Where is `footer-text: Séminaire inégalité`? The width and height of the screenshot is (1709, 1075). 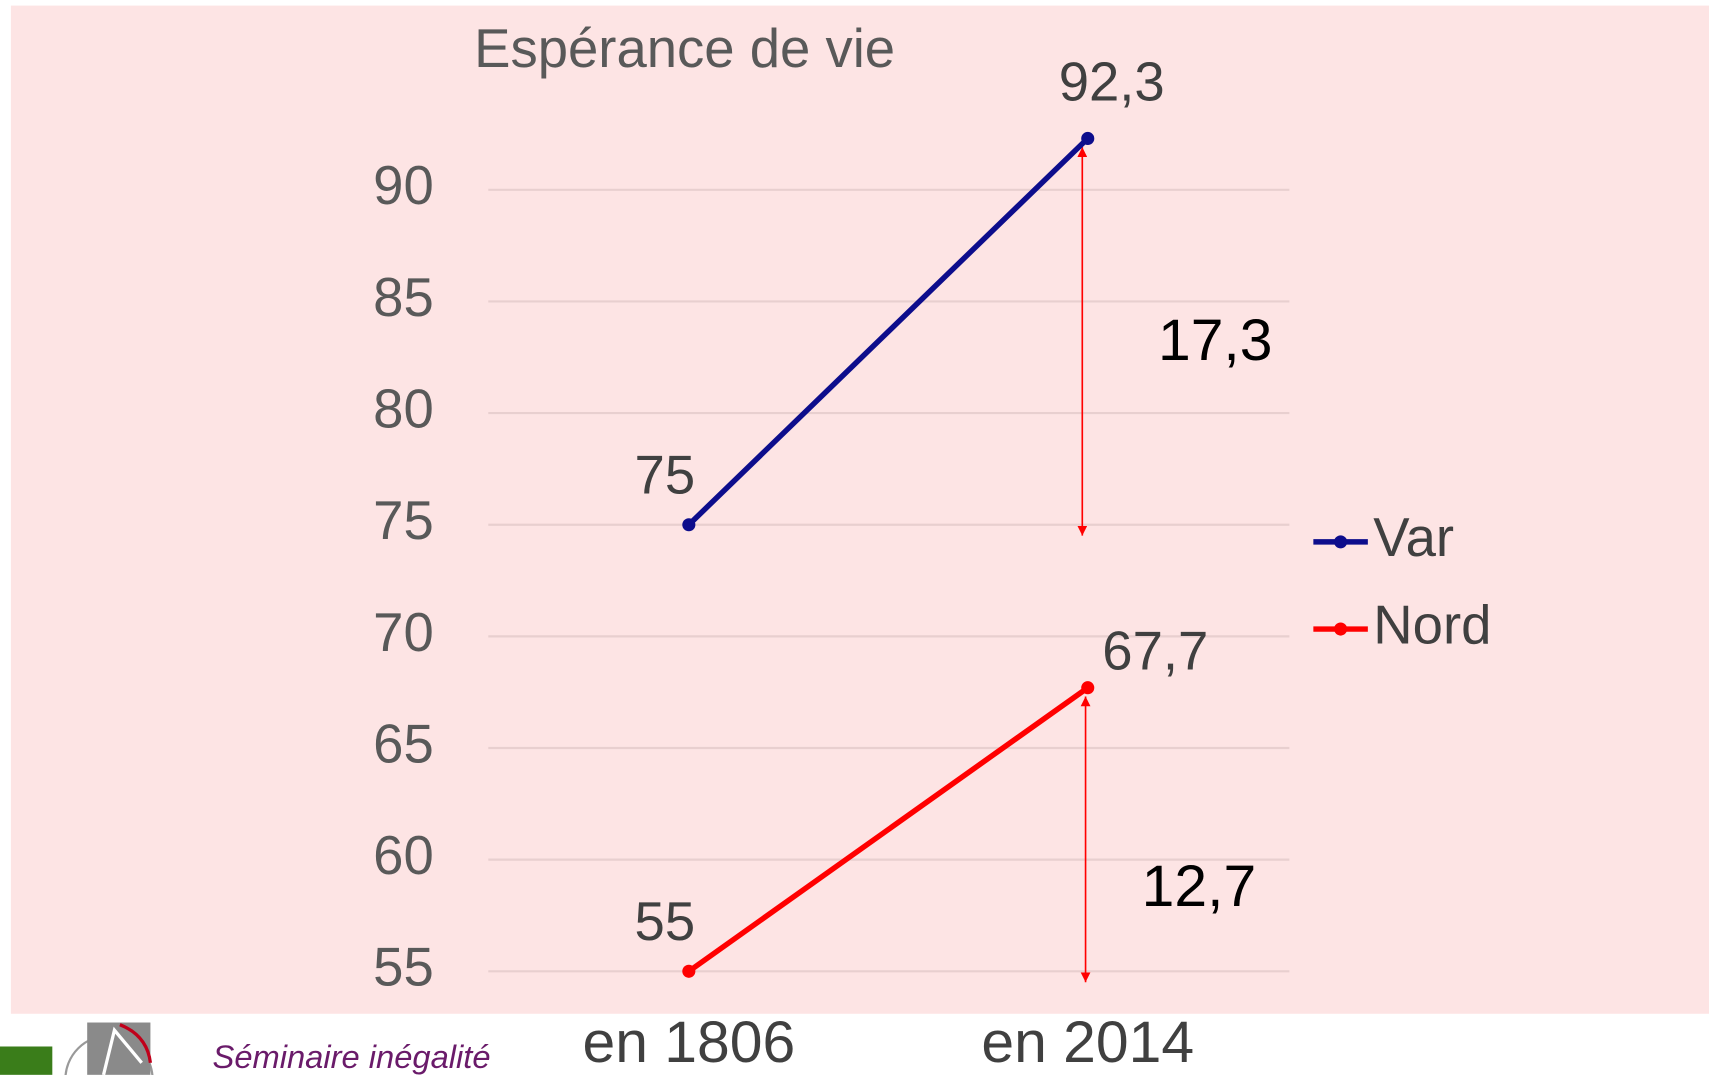
footer-text: Séminaire inégalité is located at coordinates (352, 1056).